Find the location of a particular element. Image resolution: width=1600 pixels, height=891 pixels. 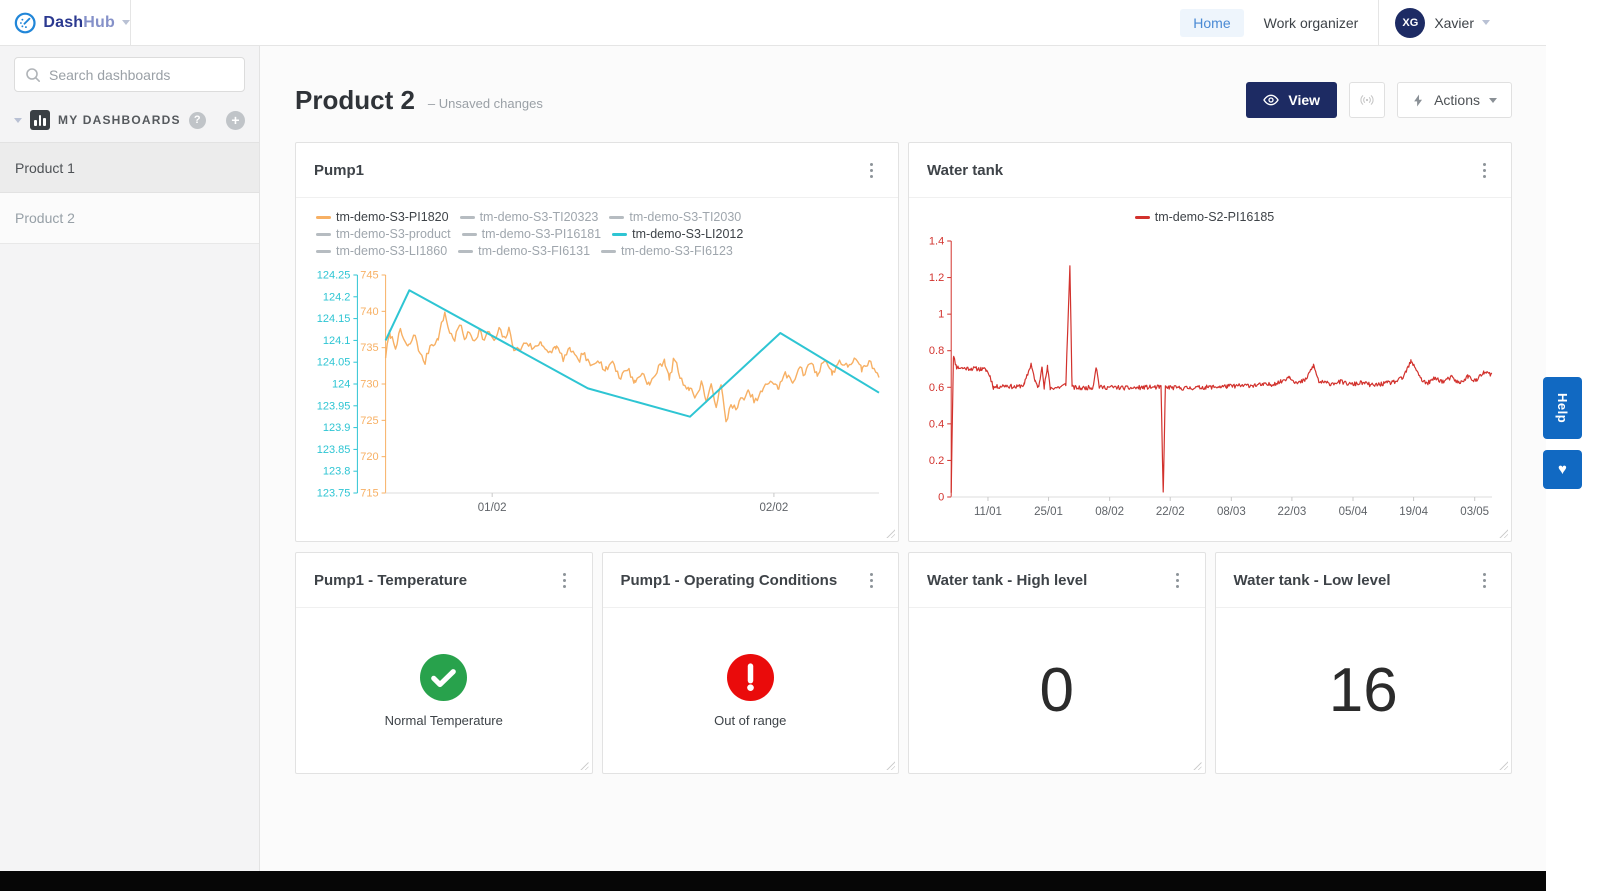

pump1-temperature-card: Pump1 - Temperature Normal Temperature is located at coordinates (444, 663).